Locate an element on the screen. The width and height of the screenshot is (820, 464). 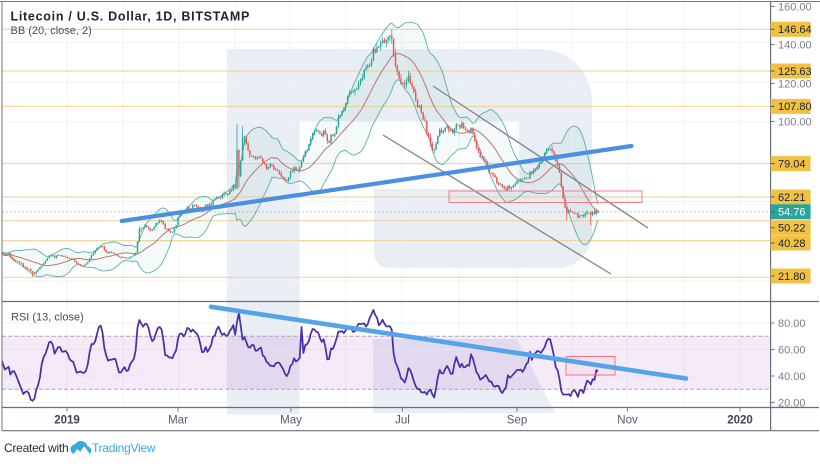
svg-text: 125.63 is located at coordinates (795, 72).